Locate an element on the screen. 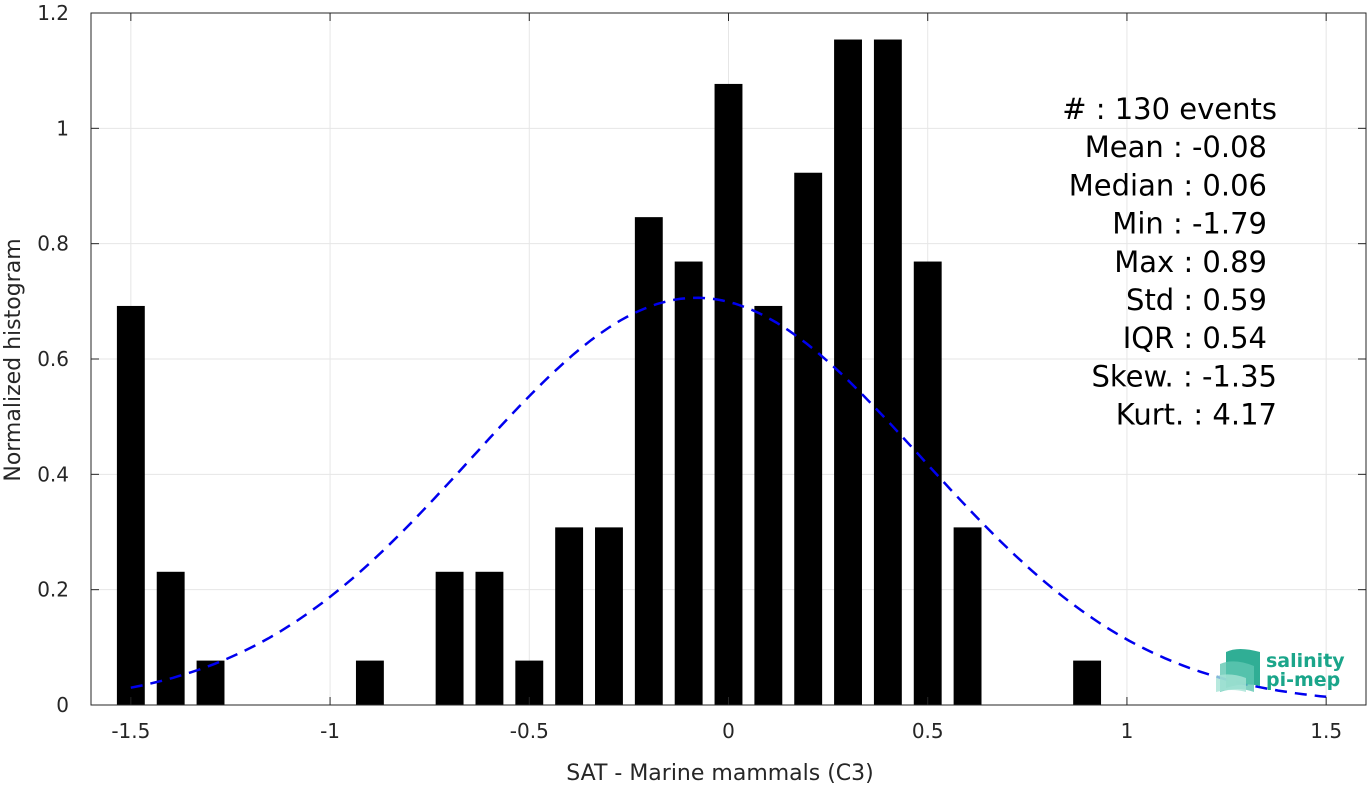 This screenshot has height=785, width=1367. stat-line: Skew. : -1.35 is located at coordinates (1184, 376).